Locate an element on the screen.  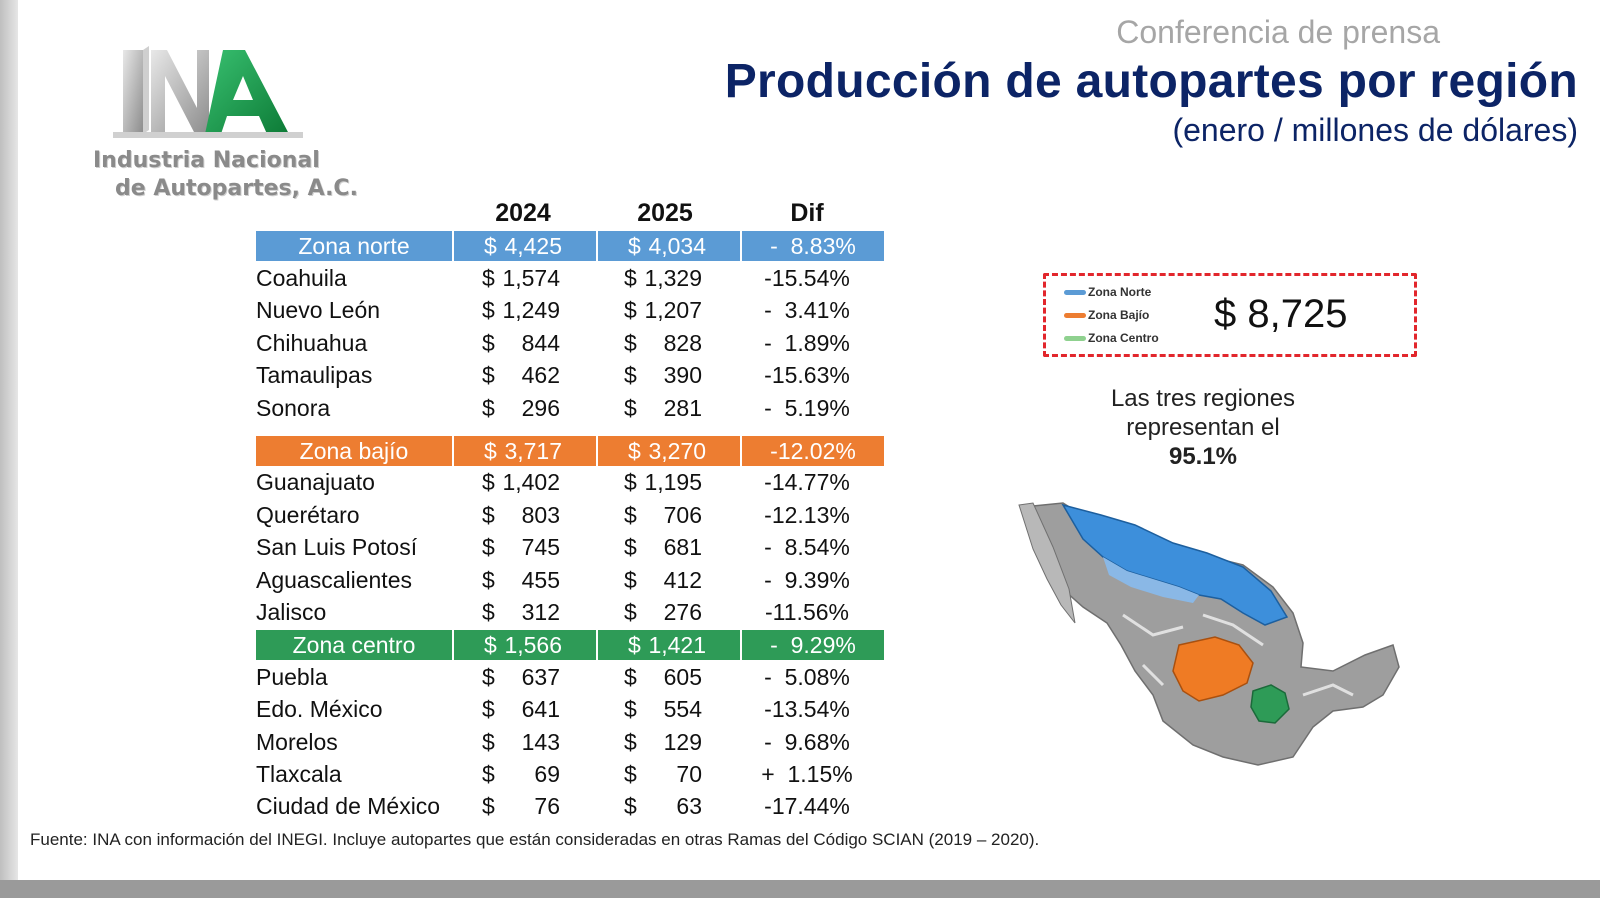
table-row: Aguascalientes $455 $412- 9.39% is located at coordinates (576, 580).